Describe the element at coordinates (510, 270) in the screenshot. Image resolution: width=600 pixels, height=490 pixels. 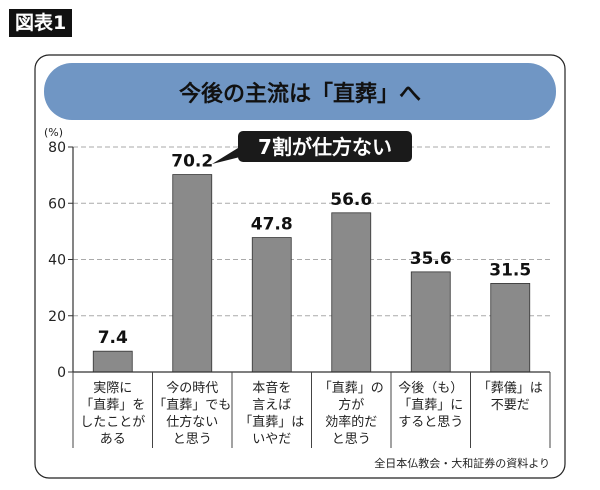
I see `value-label: 31.5` at that location.